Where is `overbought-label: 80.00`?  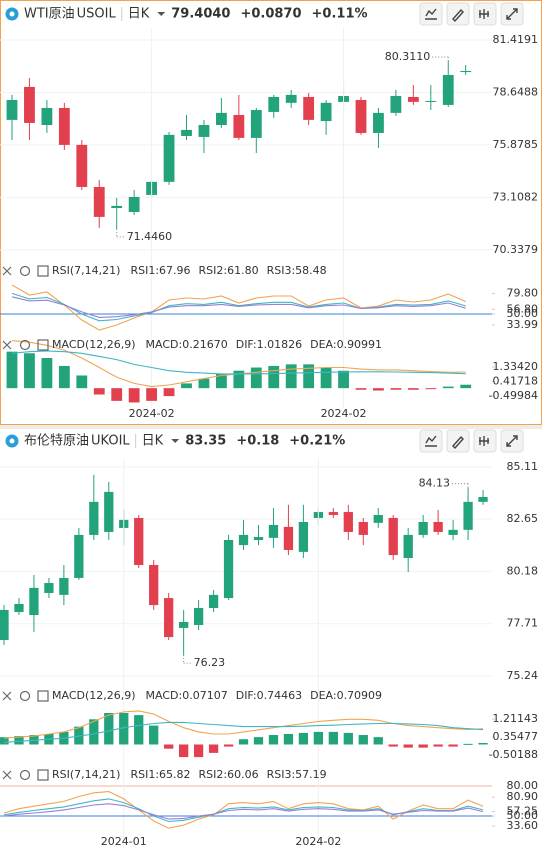 overbought-label: 80.00 is located at coordinates (523, 785).